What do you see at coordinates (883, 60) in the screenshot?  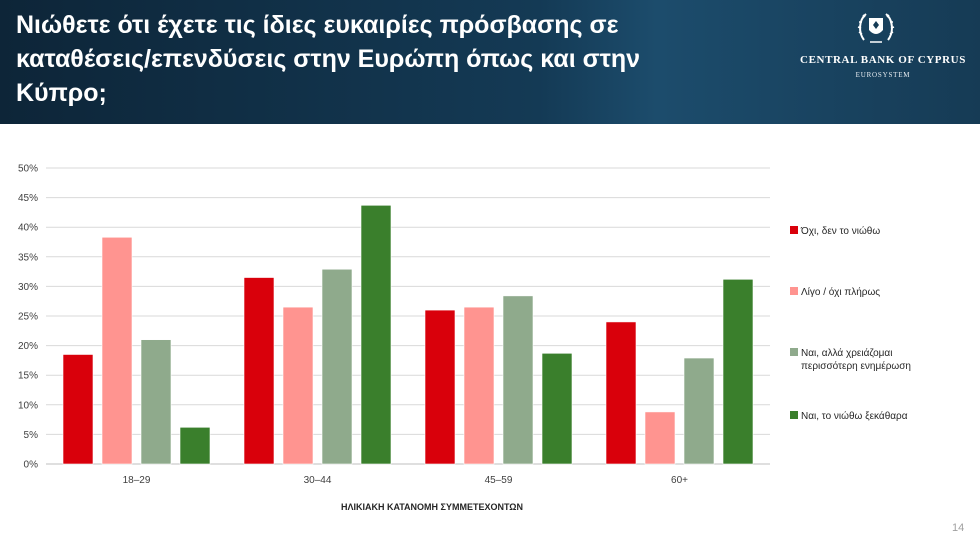 I see `bank-name: CENTRAL BANK OF CYPRUS` at bounding box center [883, 60].